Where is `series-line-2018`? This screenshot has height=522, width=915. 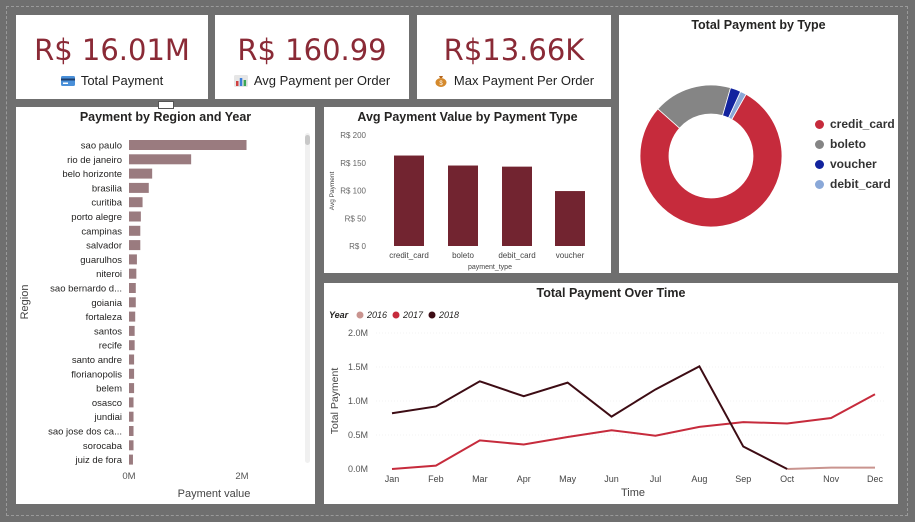
series-line-2018 is located at coordinates (589, 417).